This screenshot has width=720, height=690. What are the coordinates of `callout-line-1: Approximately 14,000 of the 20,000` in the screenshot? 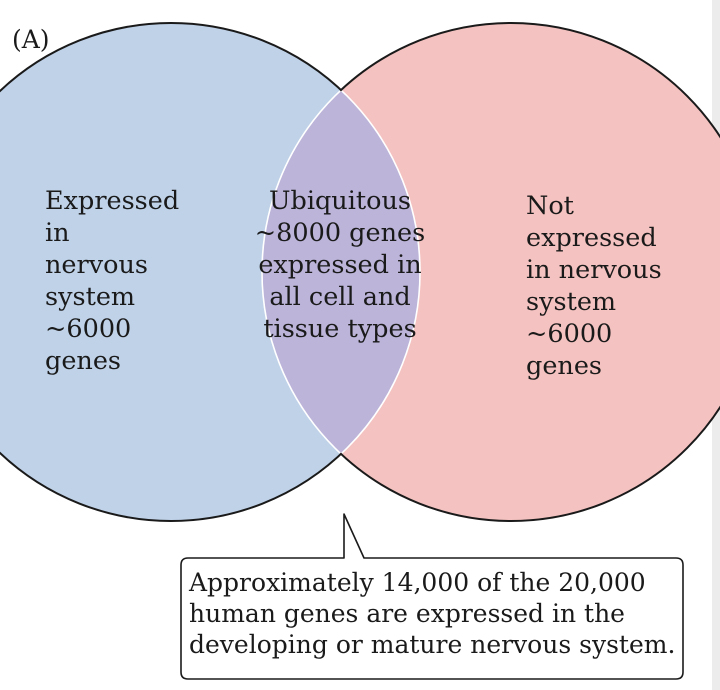 It's located at (417, 582).